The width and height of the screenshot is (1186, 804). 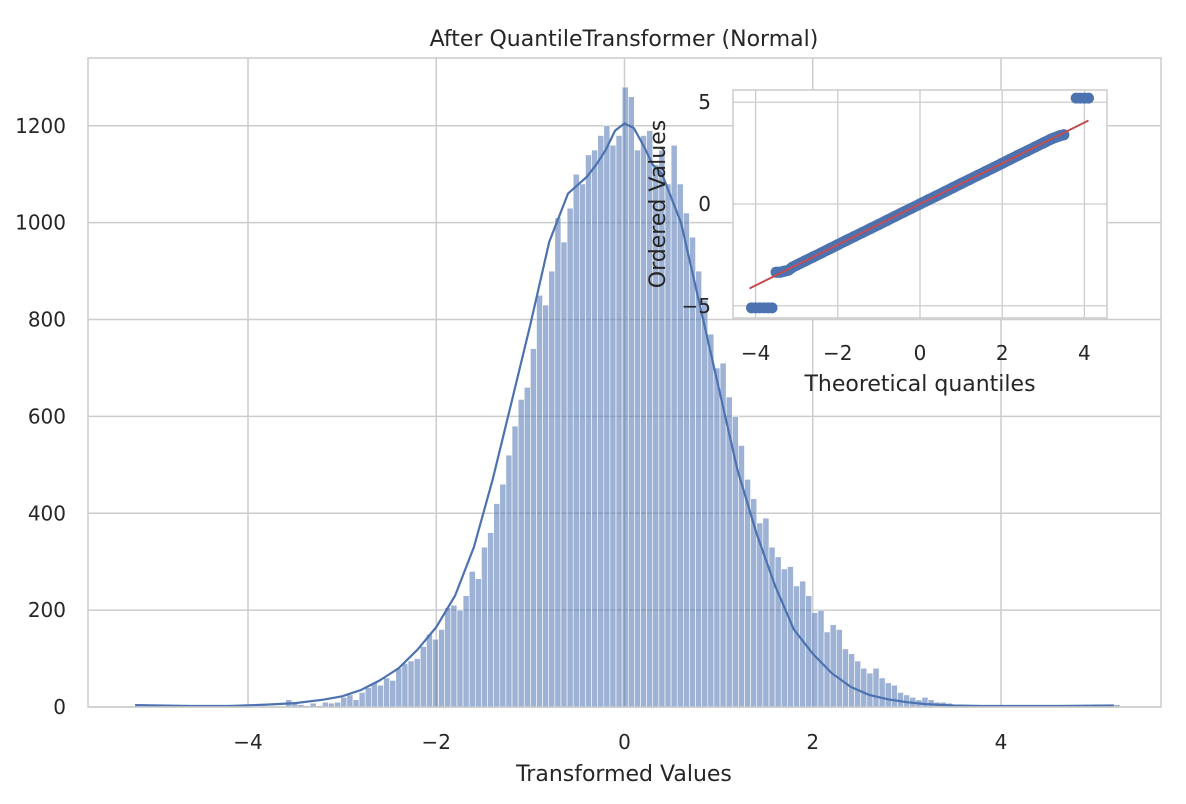 What do you see at coordinates (436, 742) in the screenshot?
I see `main-x-tick-label: −2` at bounding box center [436, 742].